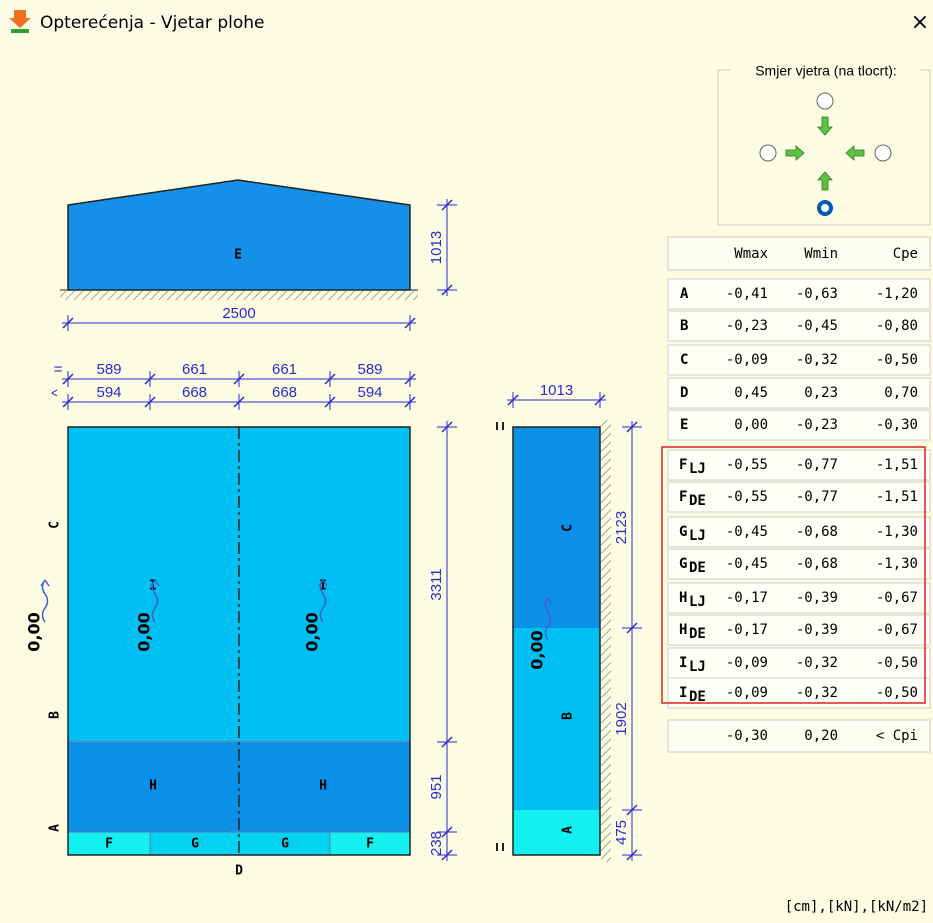 The image size is (933, 923). I want to click on table-cell: -0,63, so click(817, 294).